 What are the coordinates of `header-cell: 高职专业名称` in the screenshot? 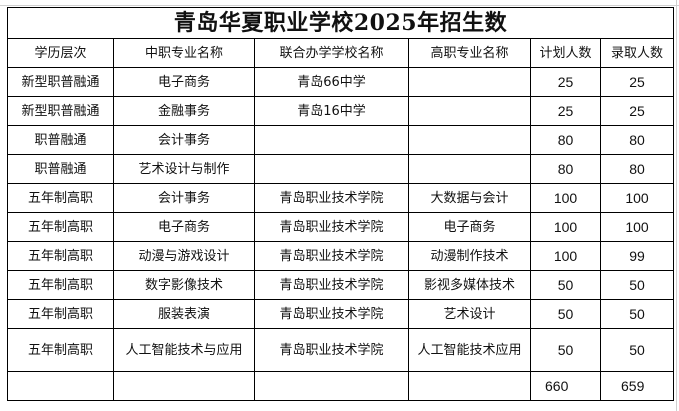 It's located at (469, 53).